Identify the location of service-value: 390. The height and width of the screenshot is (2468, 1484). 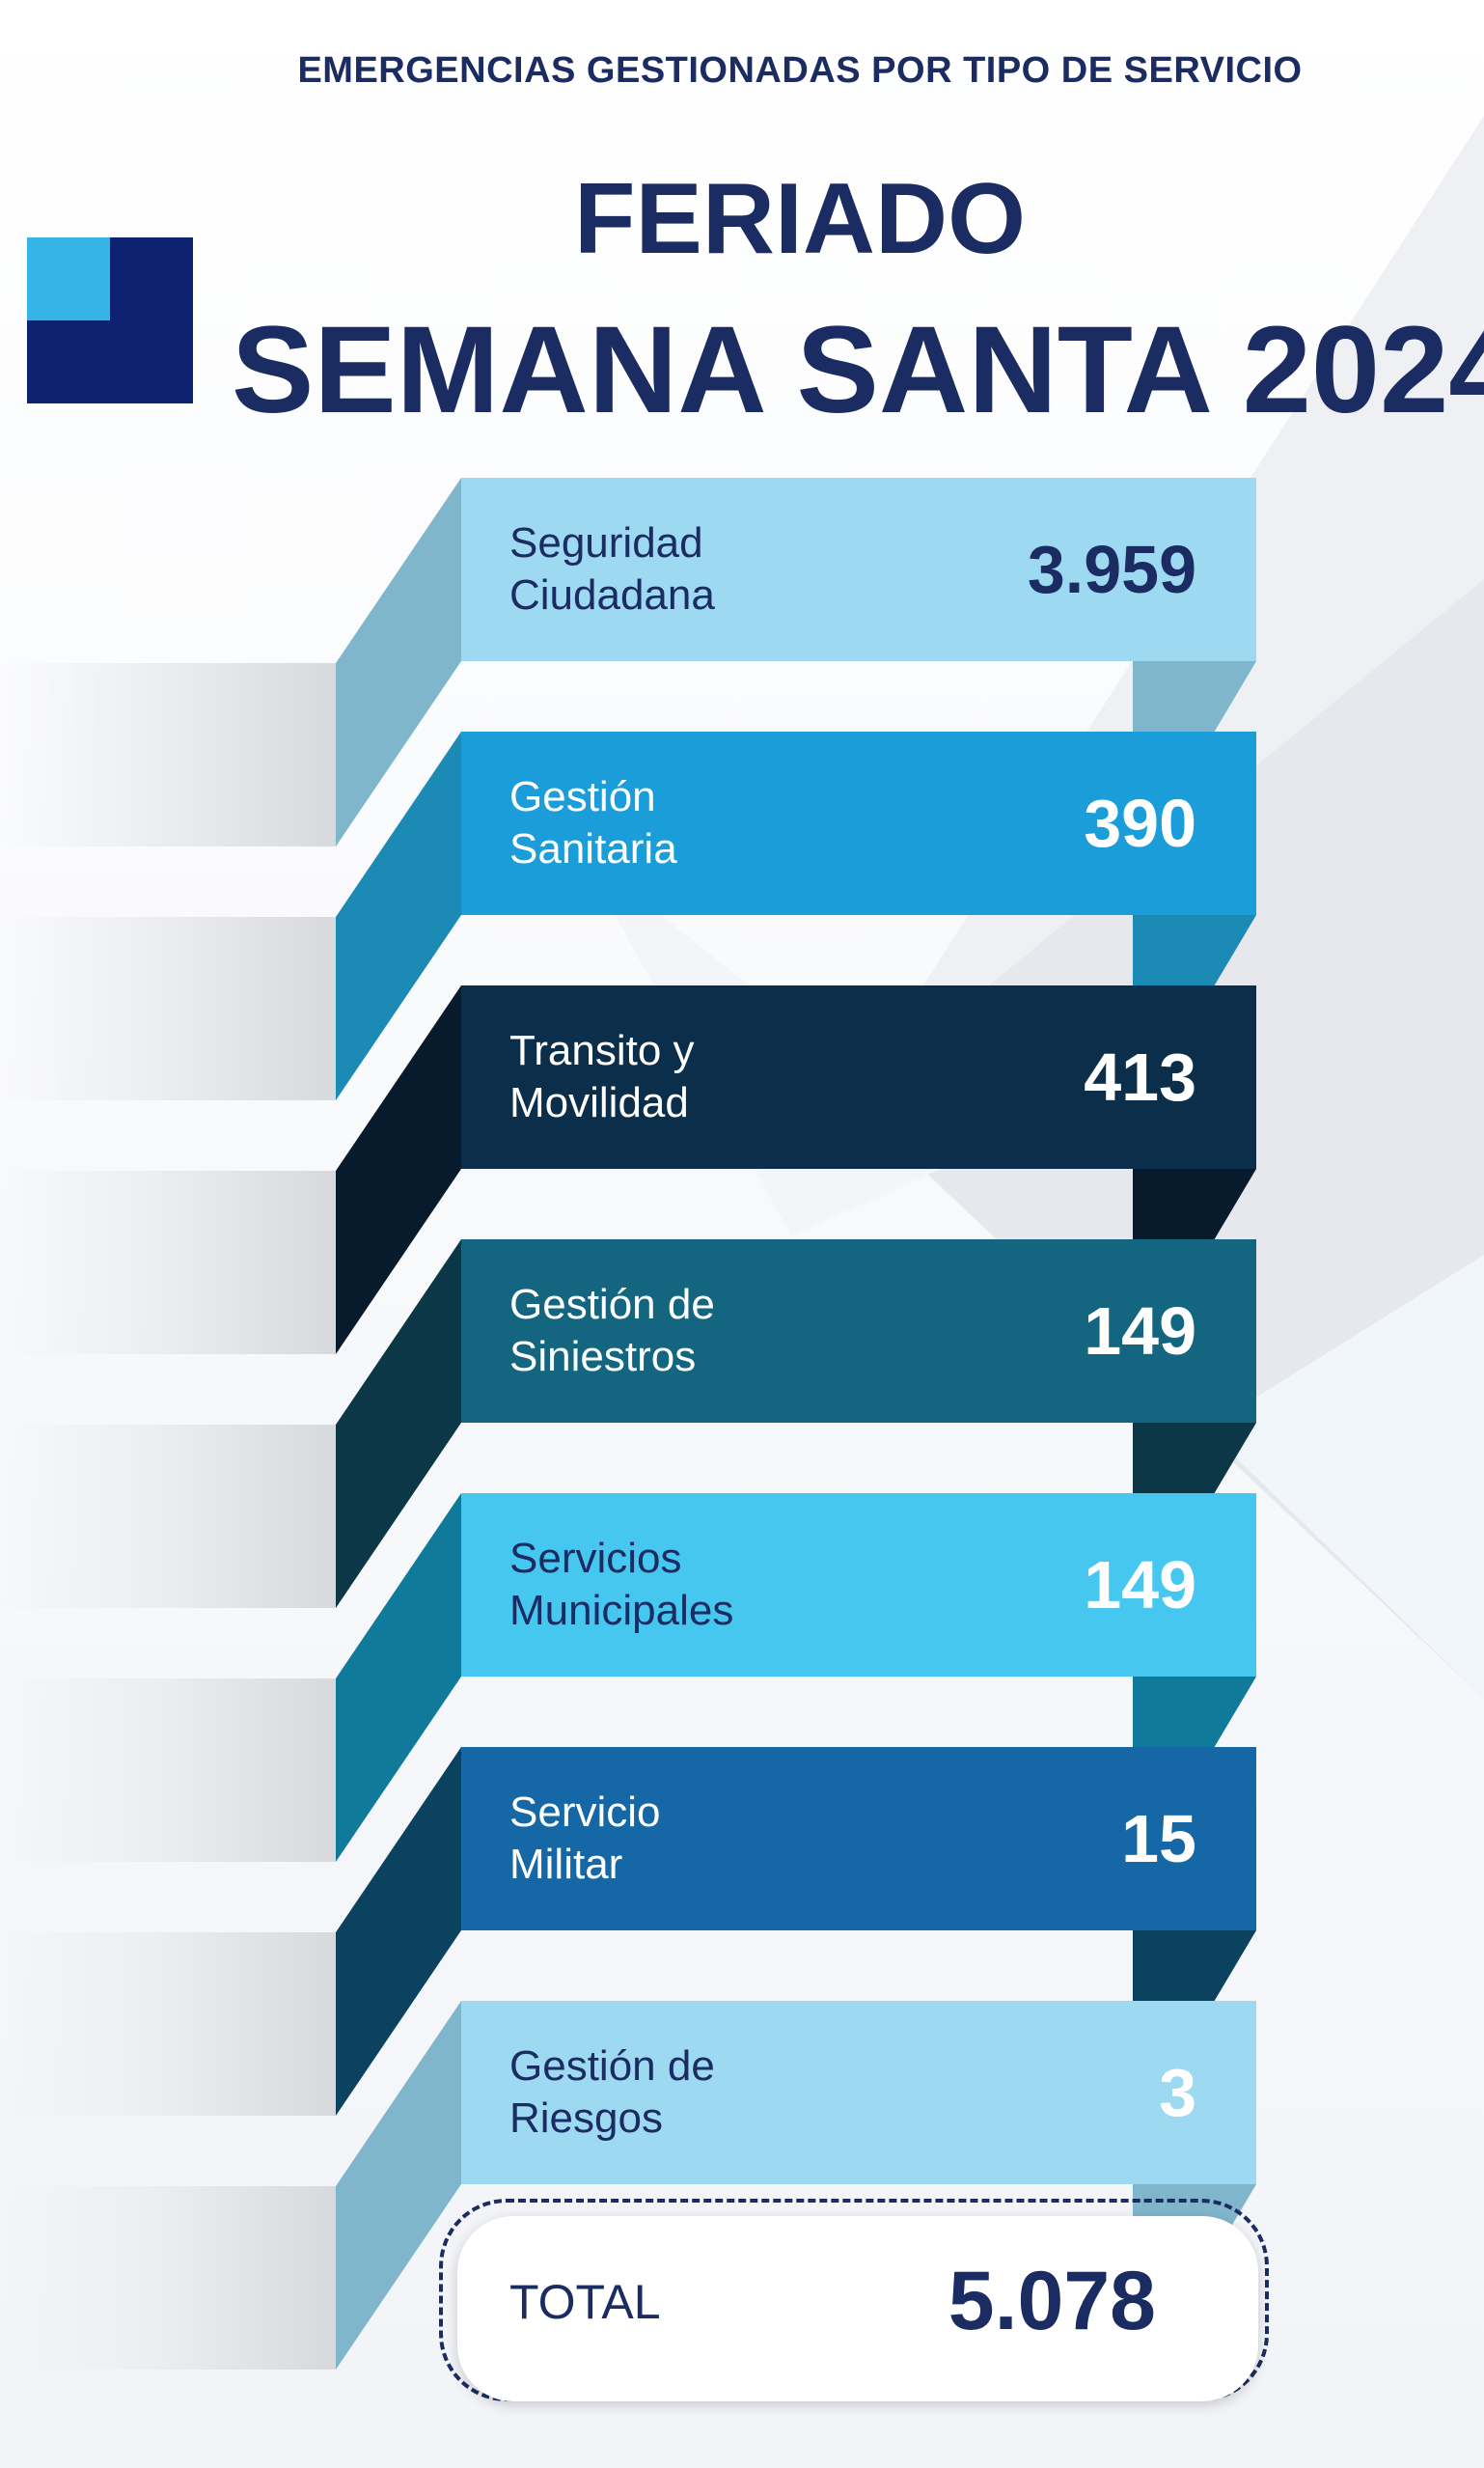
(1140, 823).